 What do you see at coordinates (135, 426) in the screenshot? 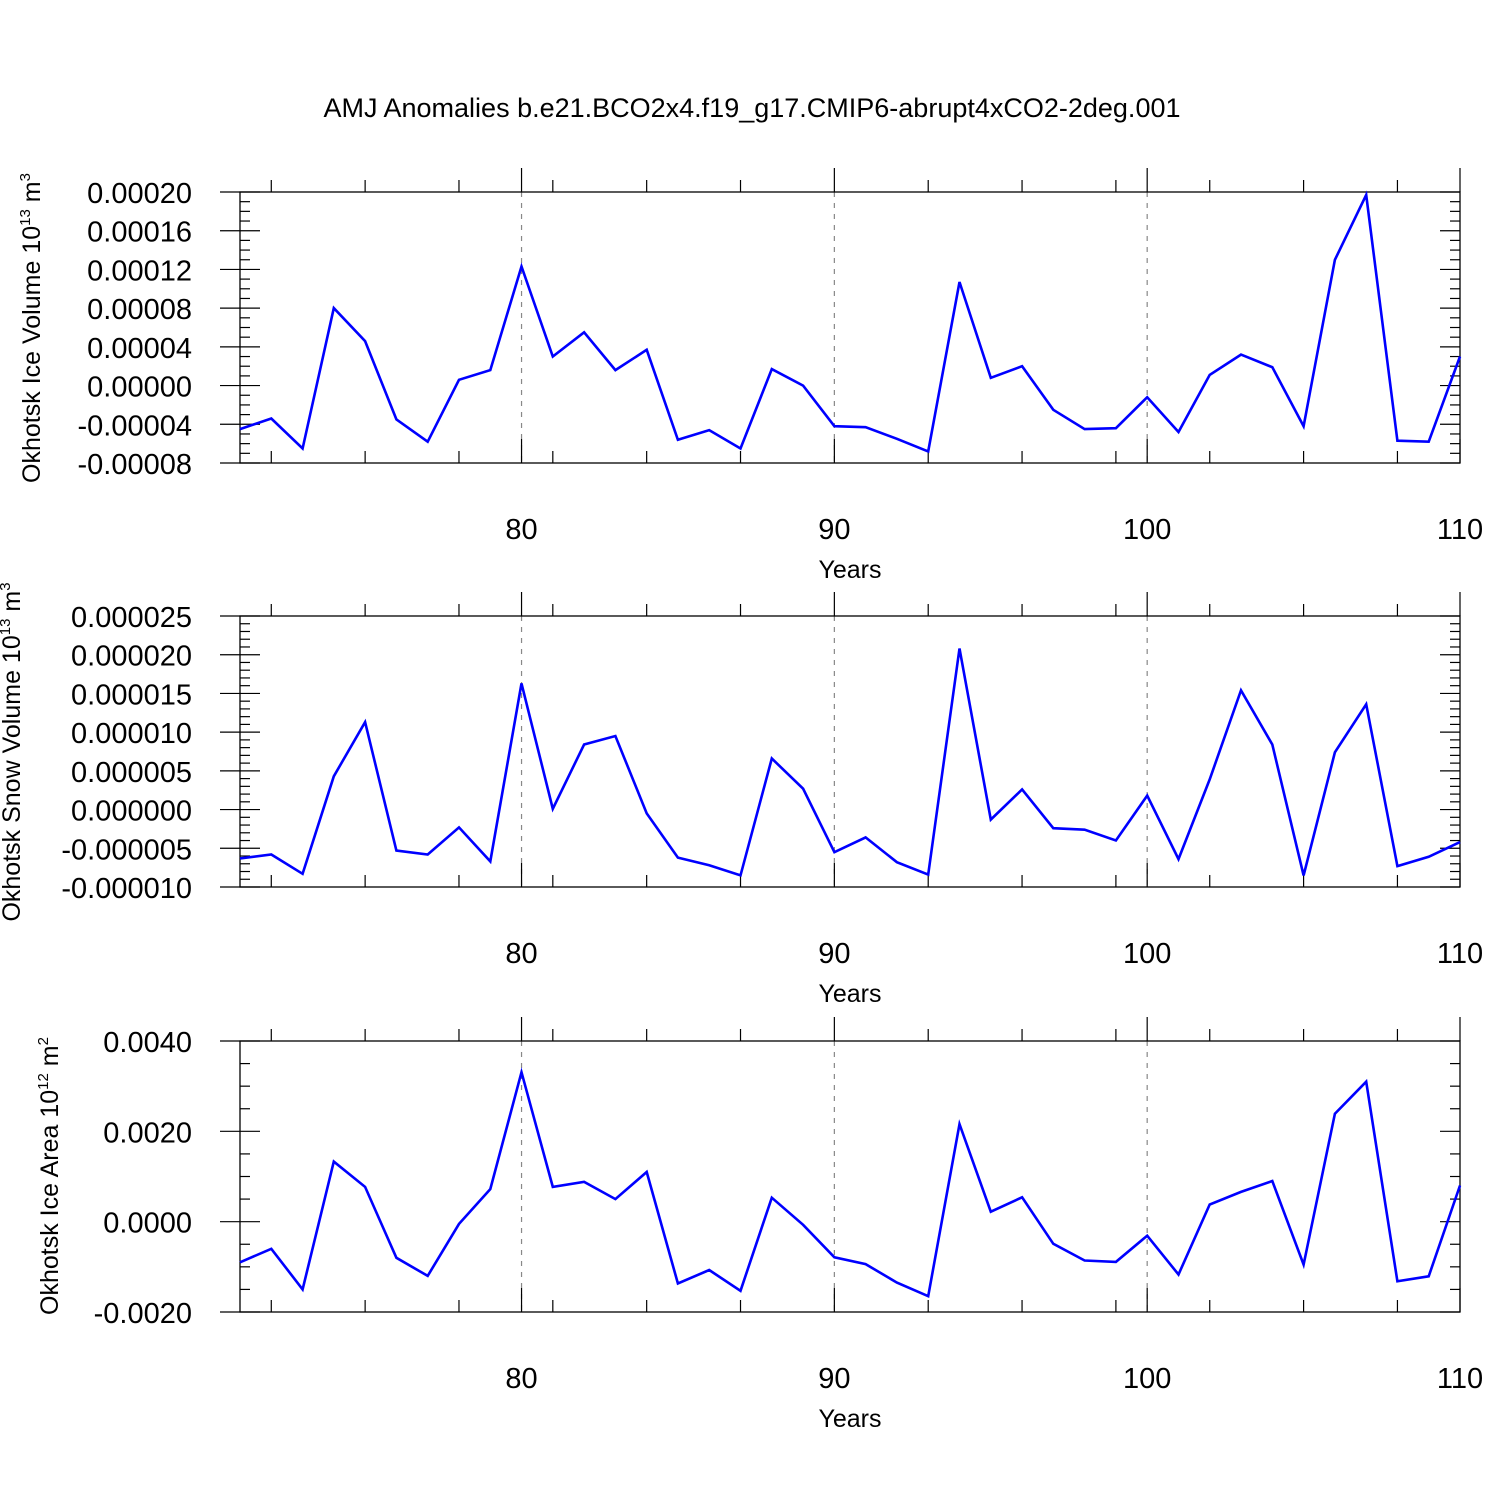
I see `y-tick-label: -0.00004` at bounding box center [135, 426].